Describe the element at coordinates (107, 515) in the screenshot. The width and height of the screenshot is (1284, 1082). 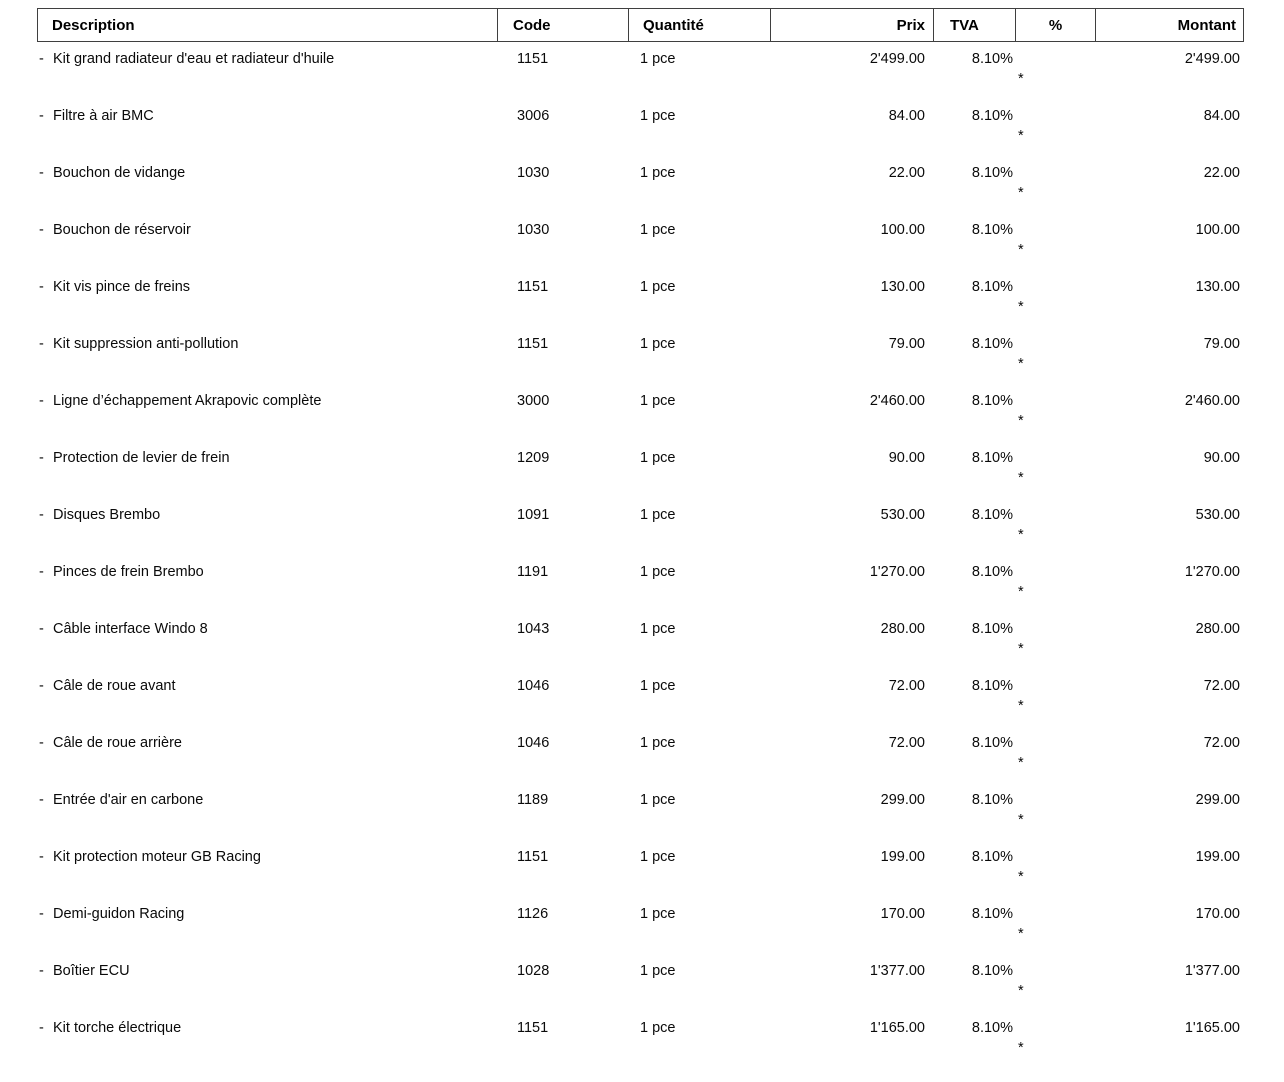
I see `item-description: Disques Brembo` at that location.